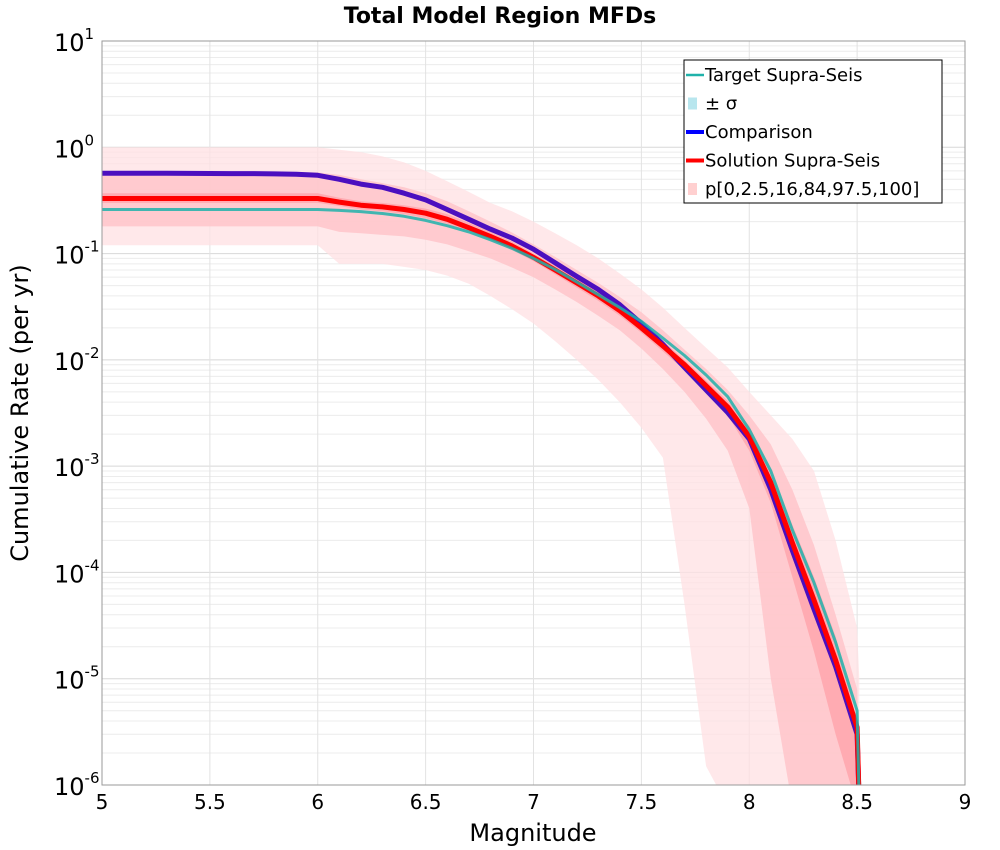  I want to click on chart-title: Total Model Region MFDs, so click(500, 16).